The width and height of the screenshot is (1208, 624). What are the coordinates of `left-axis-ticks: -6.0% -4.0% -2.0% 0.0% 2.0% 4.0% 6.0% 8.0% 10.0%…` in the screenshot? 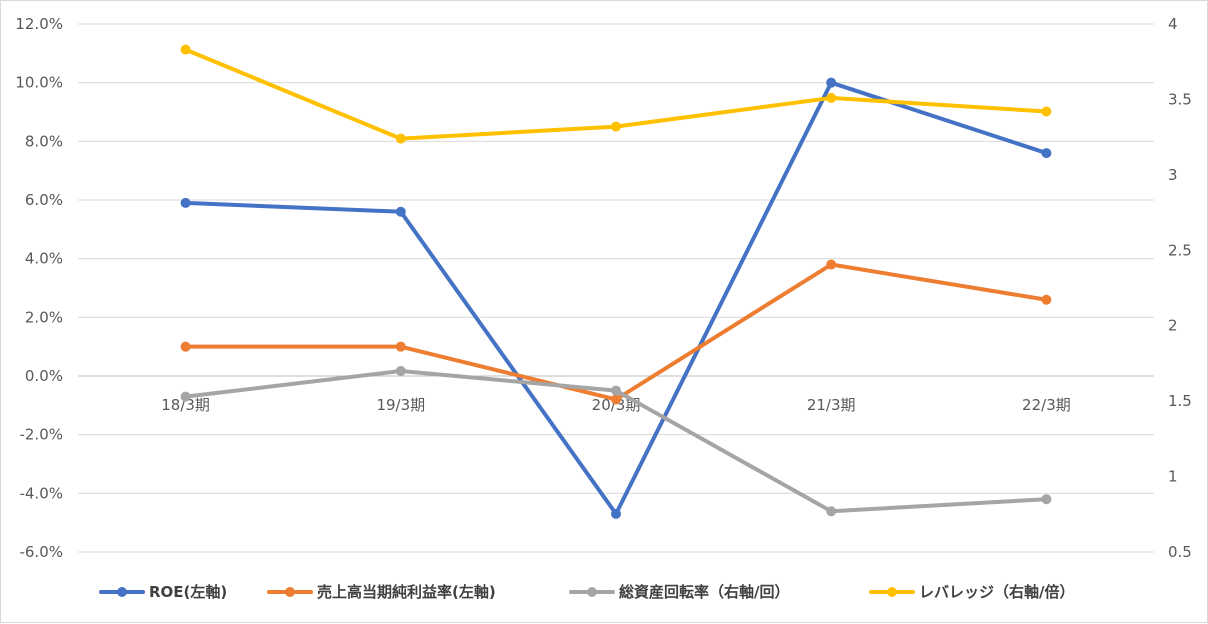 It's located at (39, 288).